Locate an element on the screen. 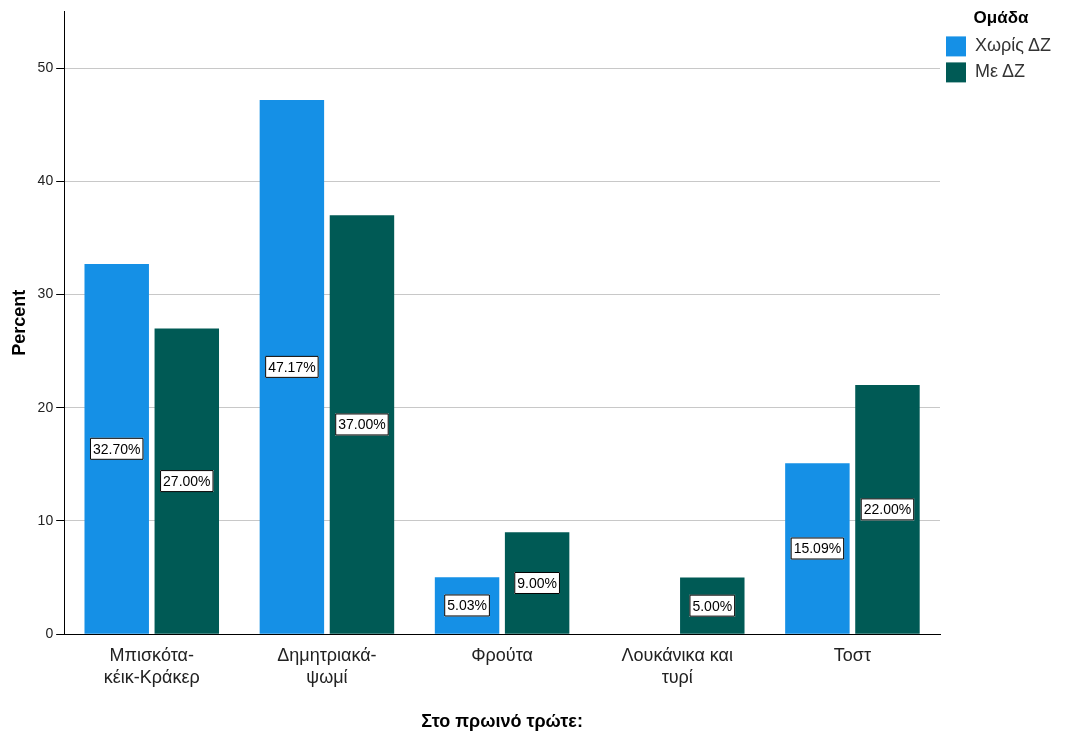  data-label: 37.00% is located at coordinates (362, 424).